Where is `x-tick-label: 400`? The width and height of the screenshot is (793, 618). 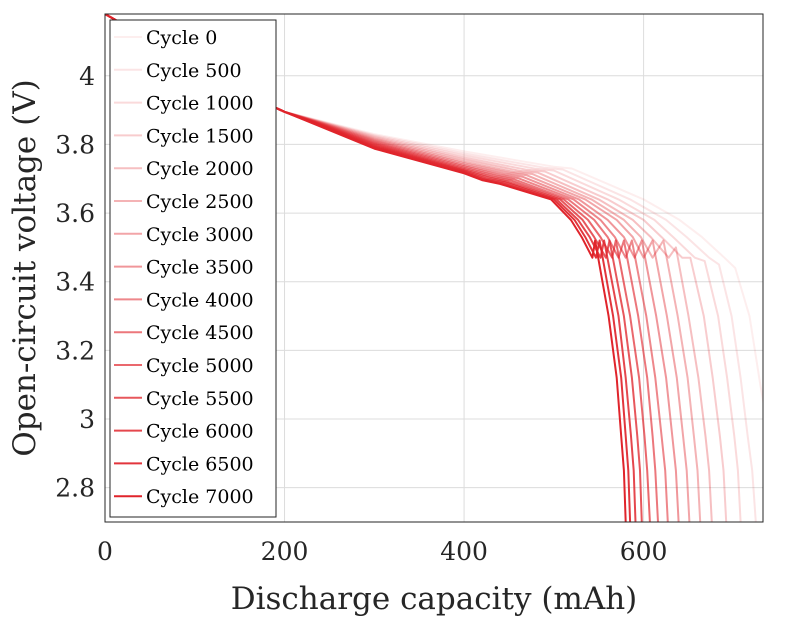
x-tick-label: 400 is located at coordinates (464, 551).